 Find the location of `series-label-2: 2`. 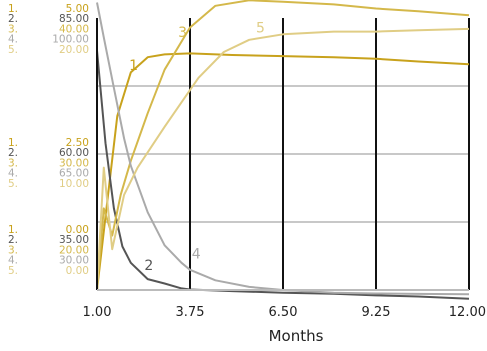

series-label-2: 2 is located at coordinates (148, 266).